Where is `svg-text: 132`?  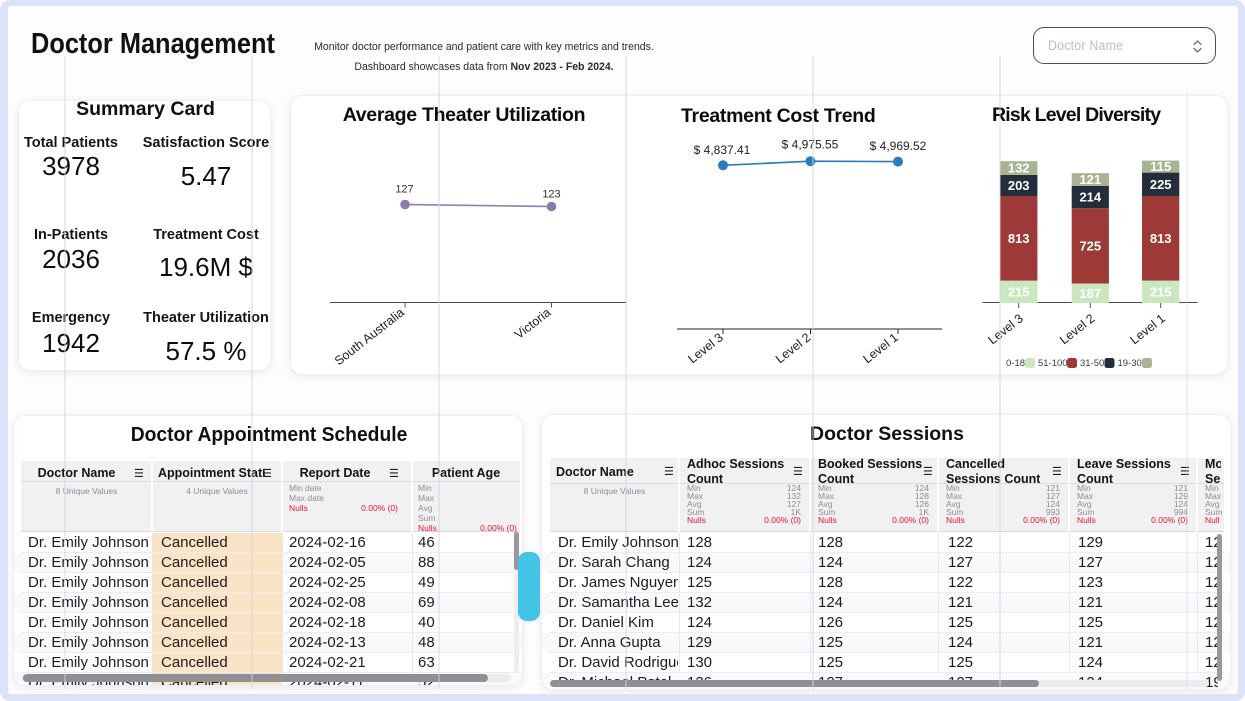 svg-text: 132 is located at coordinates (1019, 168).